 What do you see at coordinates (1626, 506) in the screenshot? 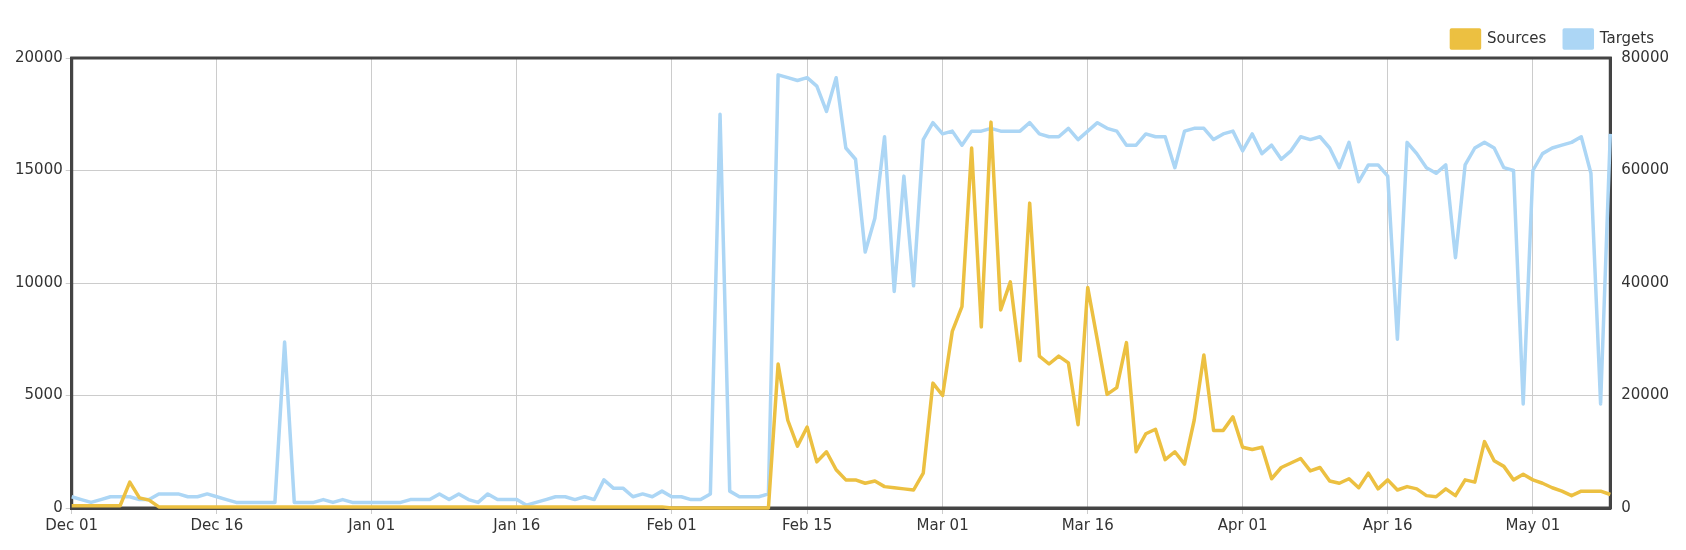
I see `y2-tick-label: 0` at bounding box center [1626, 506].